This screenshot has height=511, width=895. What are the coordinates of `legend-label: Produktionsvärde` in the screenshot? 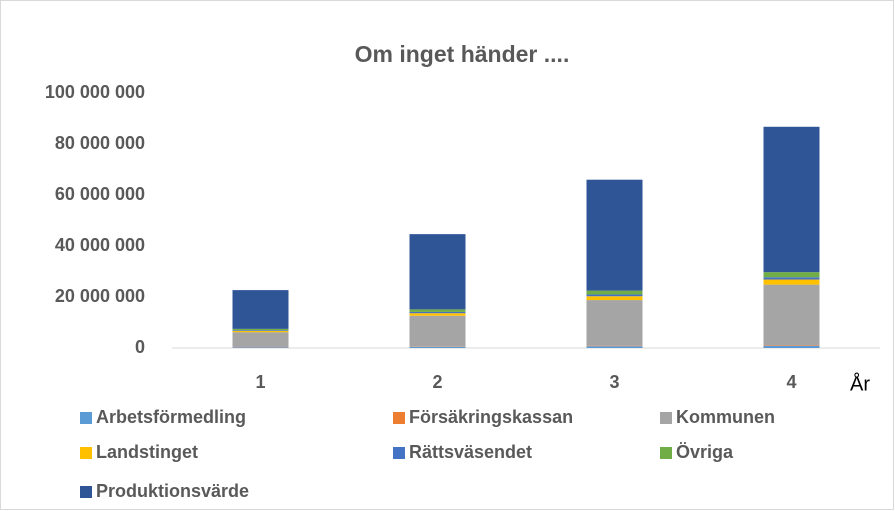 It's located at (172, 491).